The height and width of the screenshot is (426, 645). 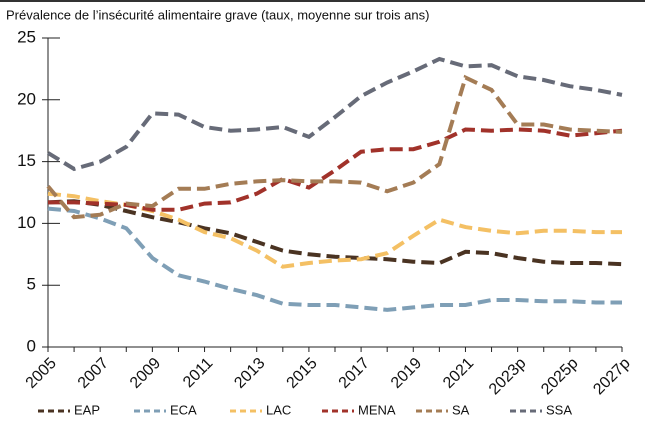 What do you see at coordinates (559, 409) in the screenshot?
I see `legend-label: SSA` at bounding box center [559, 409].